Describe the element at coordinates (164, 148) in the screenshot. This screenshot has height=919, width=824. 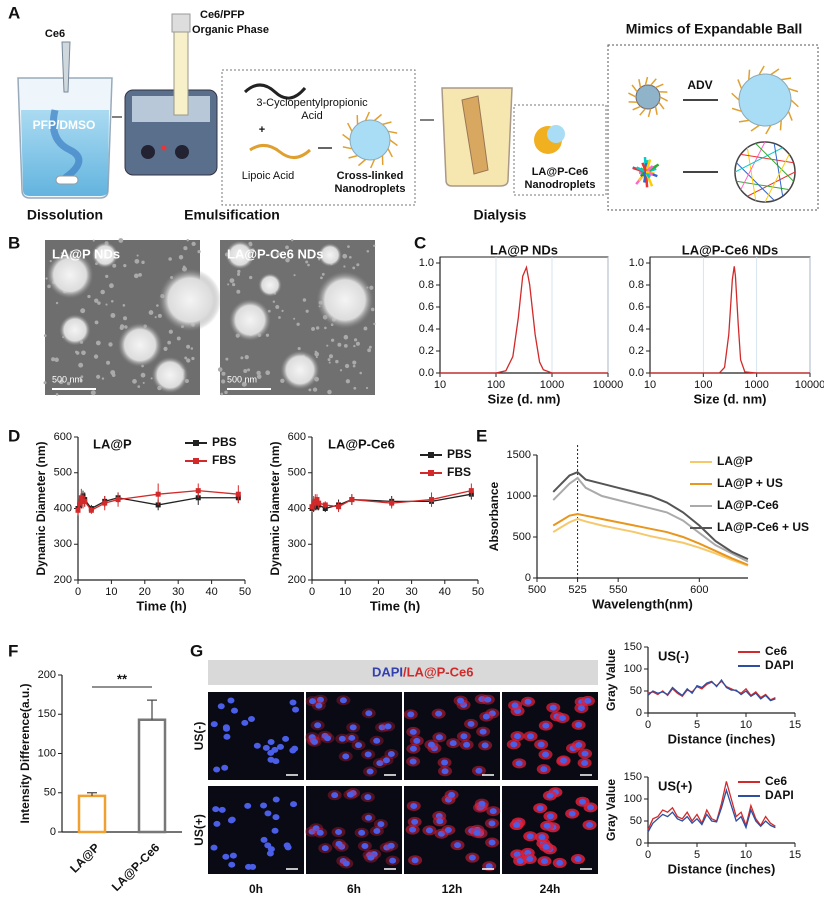
I see `ultrasonic-bath` at that location.